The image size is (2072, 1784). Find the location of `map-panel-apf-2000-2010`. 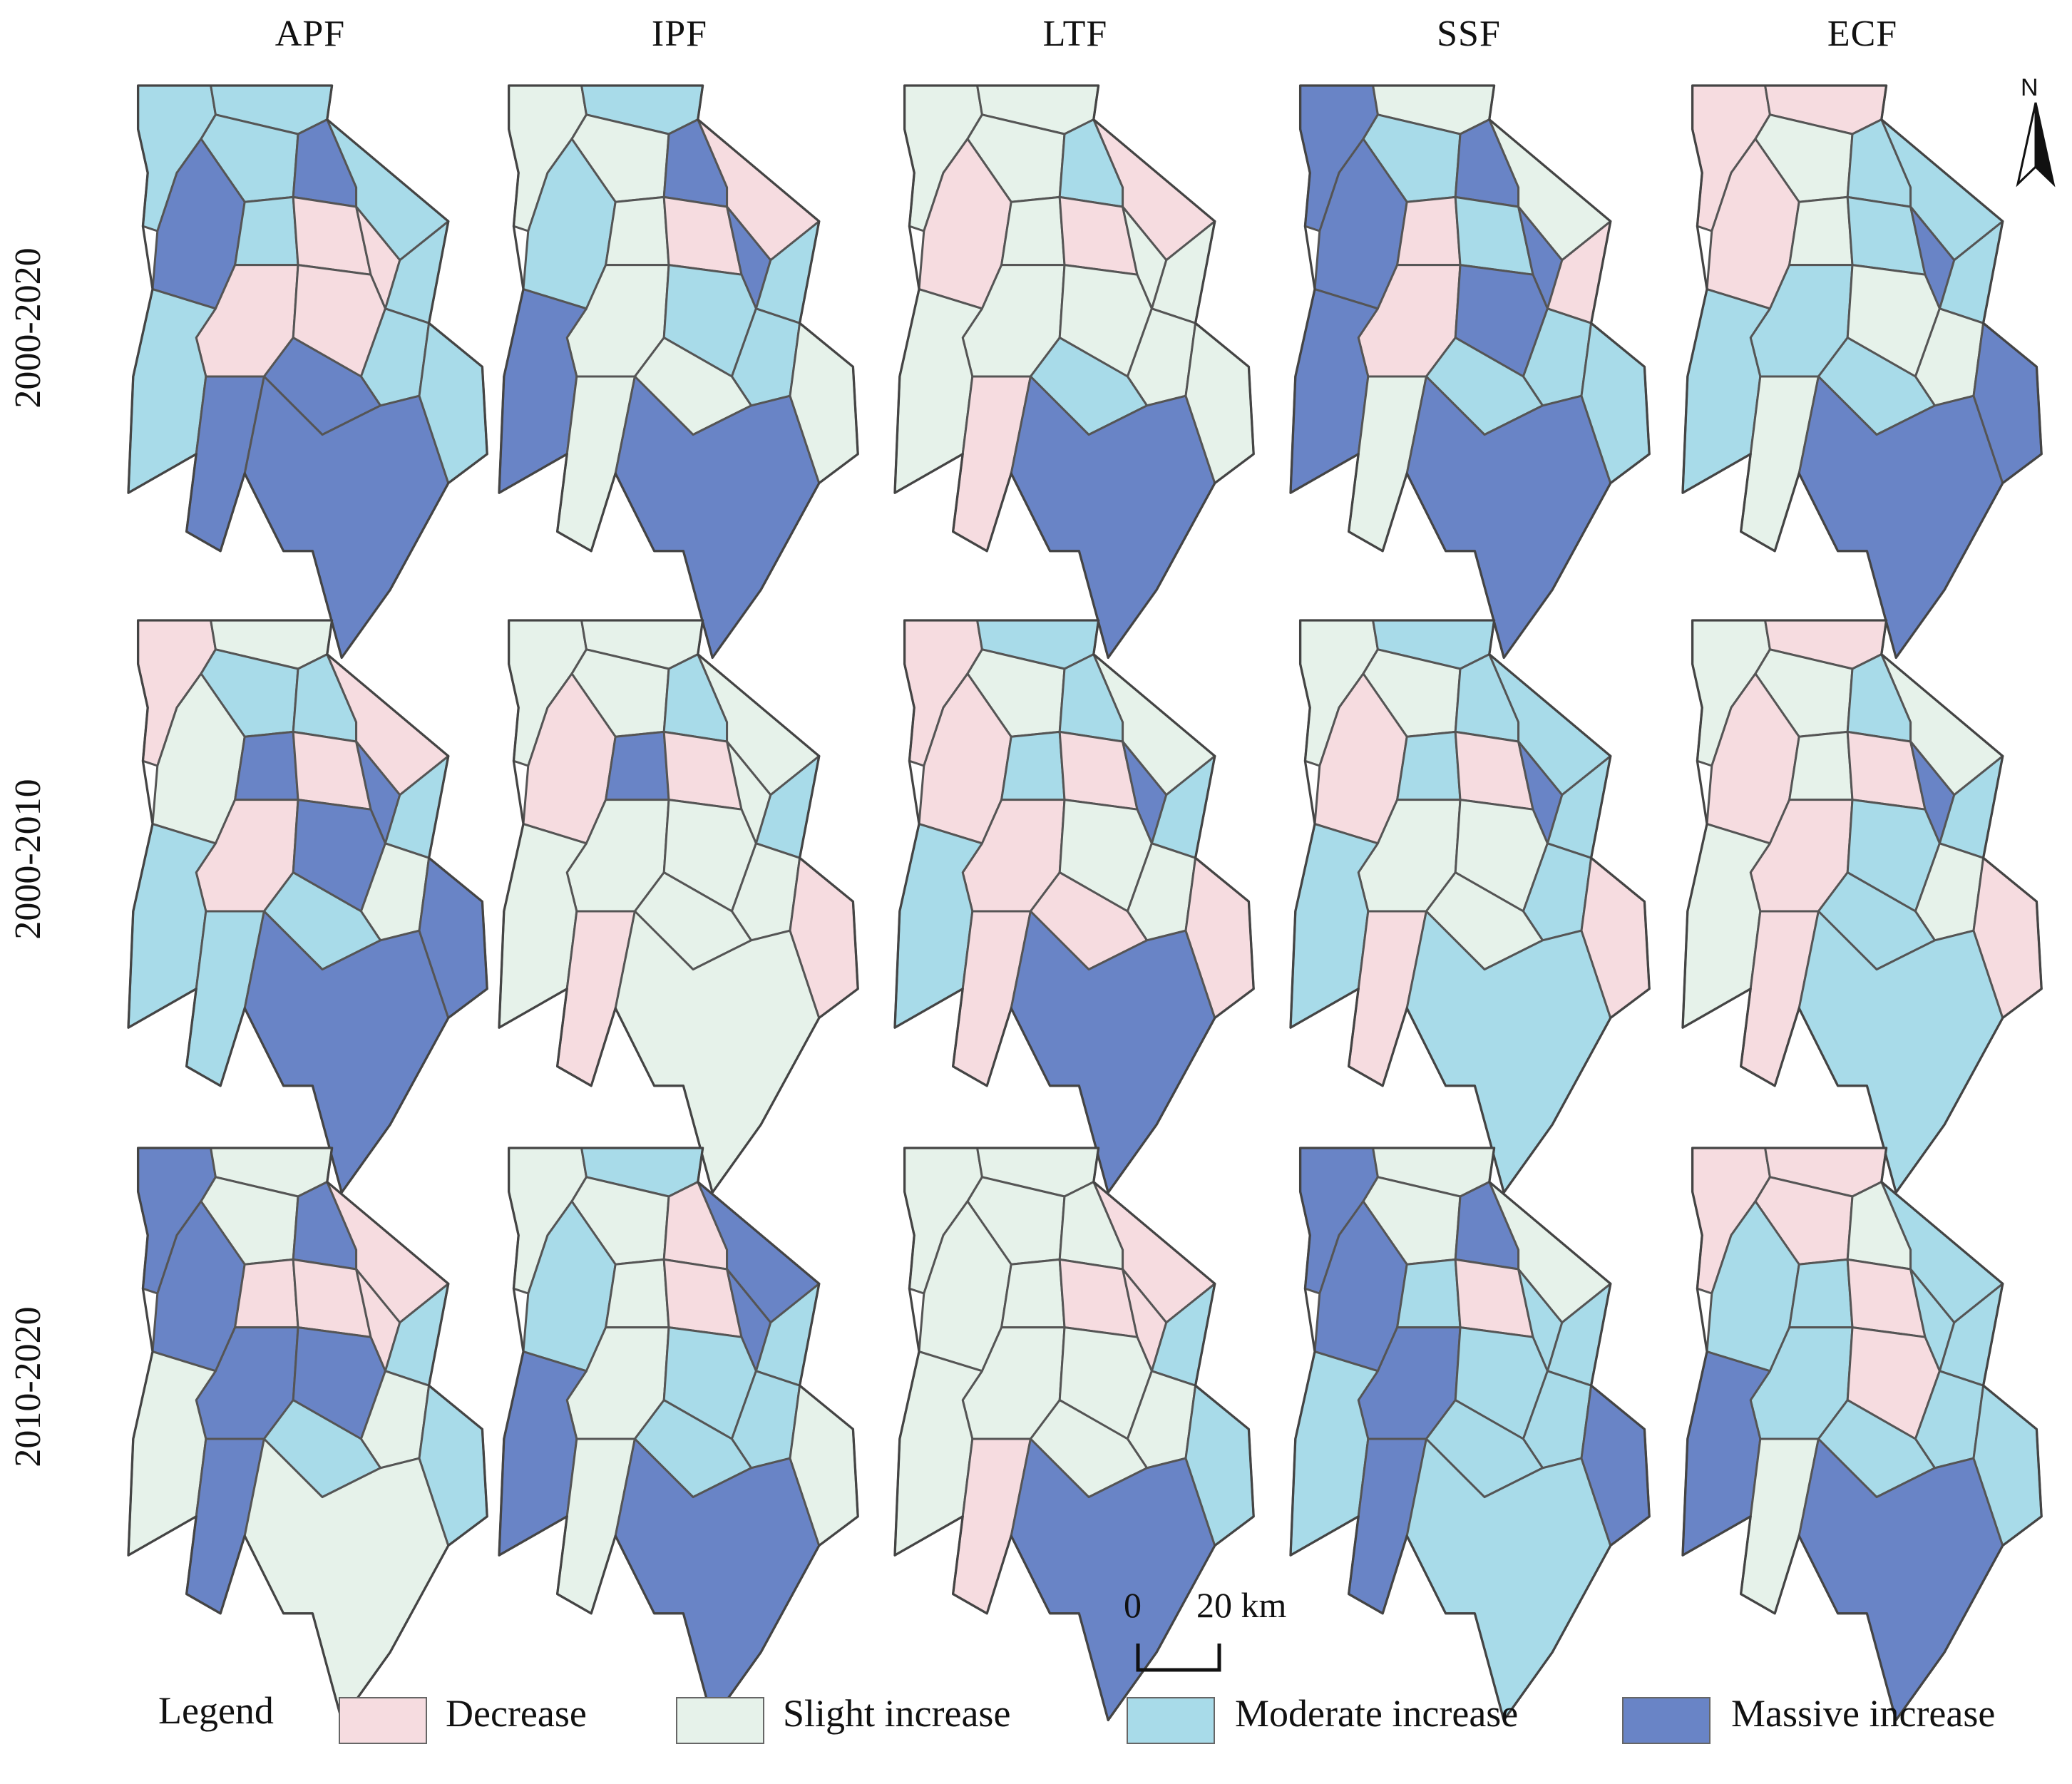

map-panel-apf-2000-2010 is located at coordinates (320, 906).